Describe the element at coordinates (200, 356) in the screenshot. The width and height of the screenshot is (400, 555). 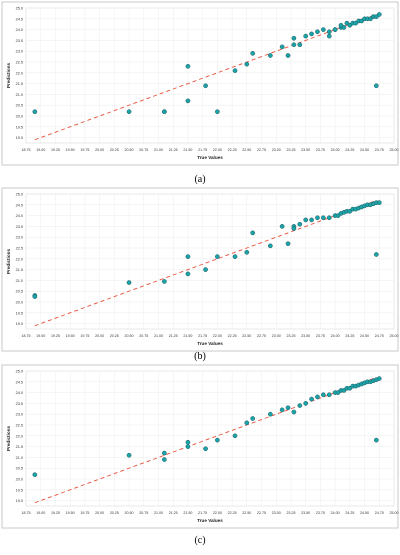
I see `panel-caption: (b)` at that location.